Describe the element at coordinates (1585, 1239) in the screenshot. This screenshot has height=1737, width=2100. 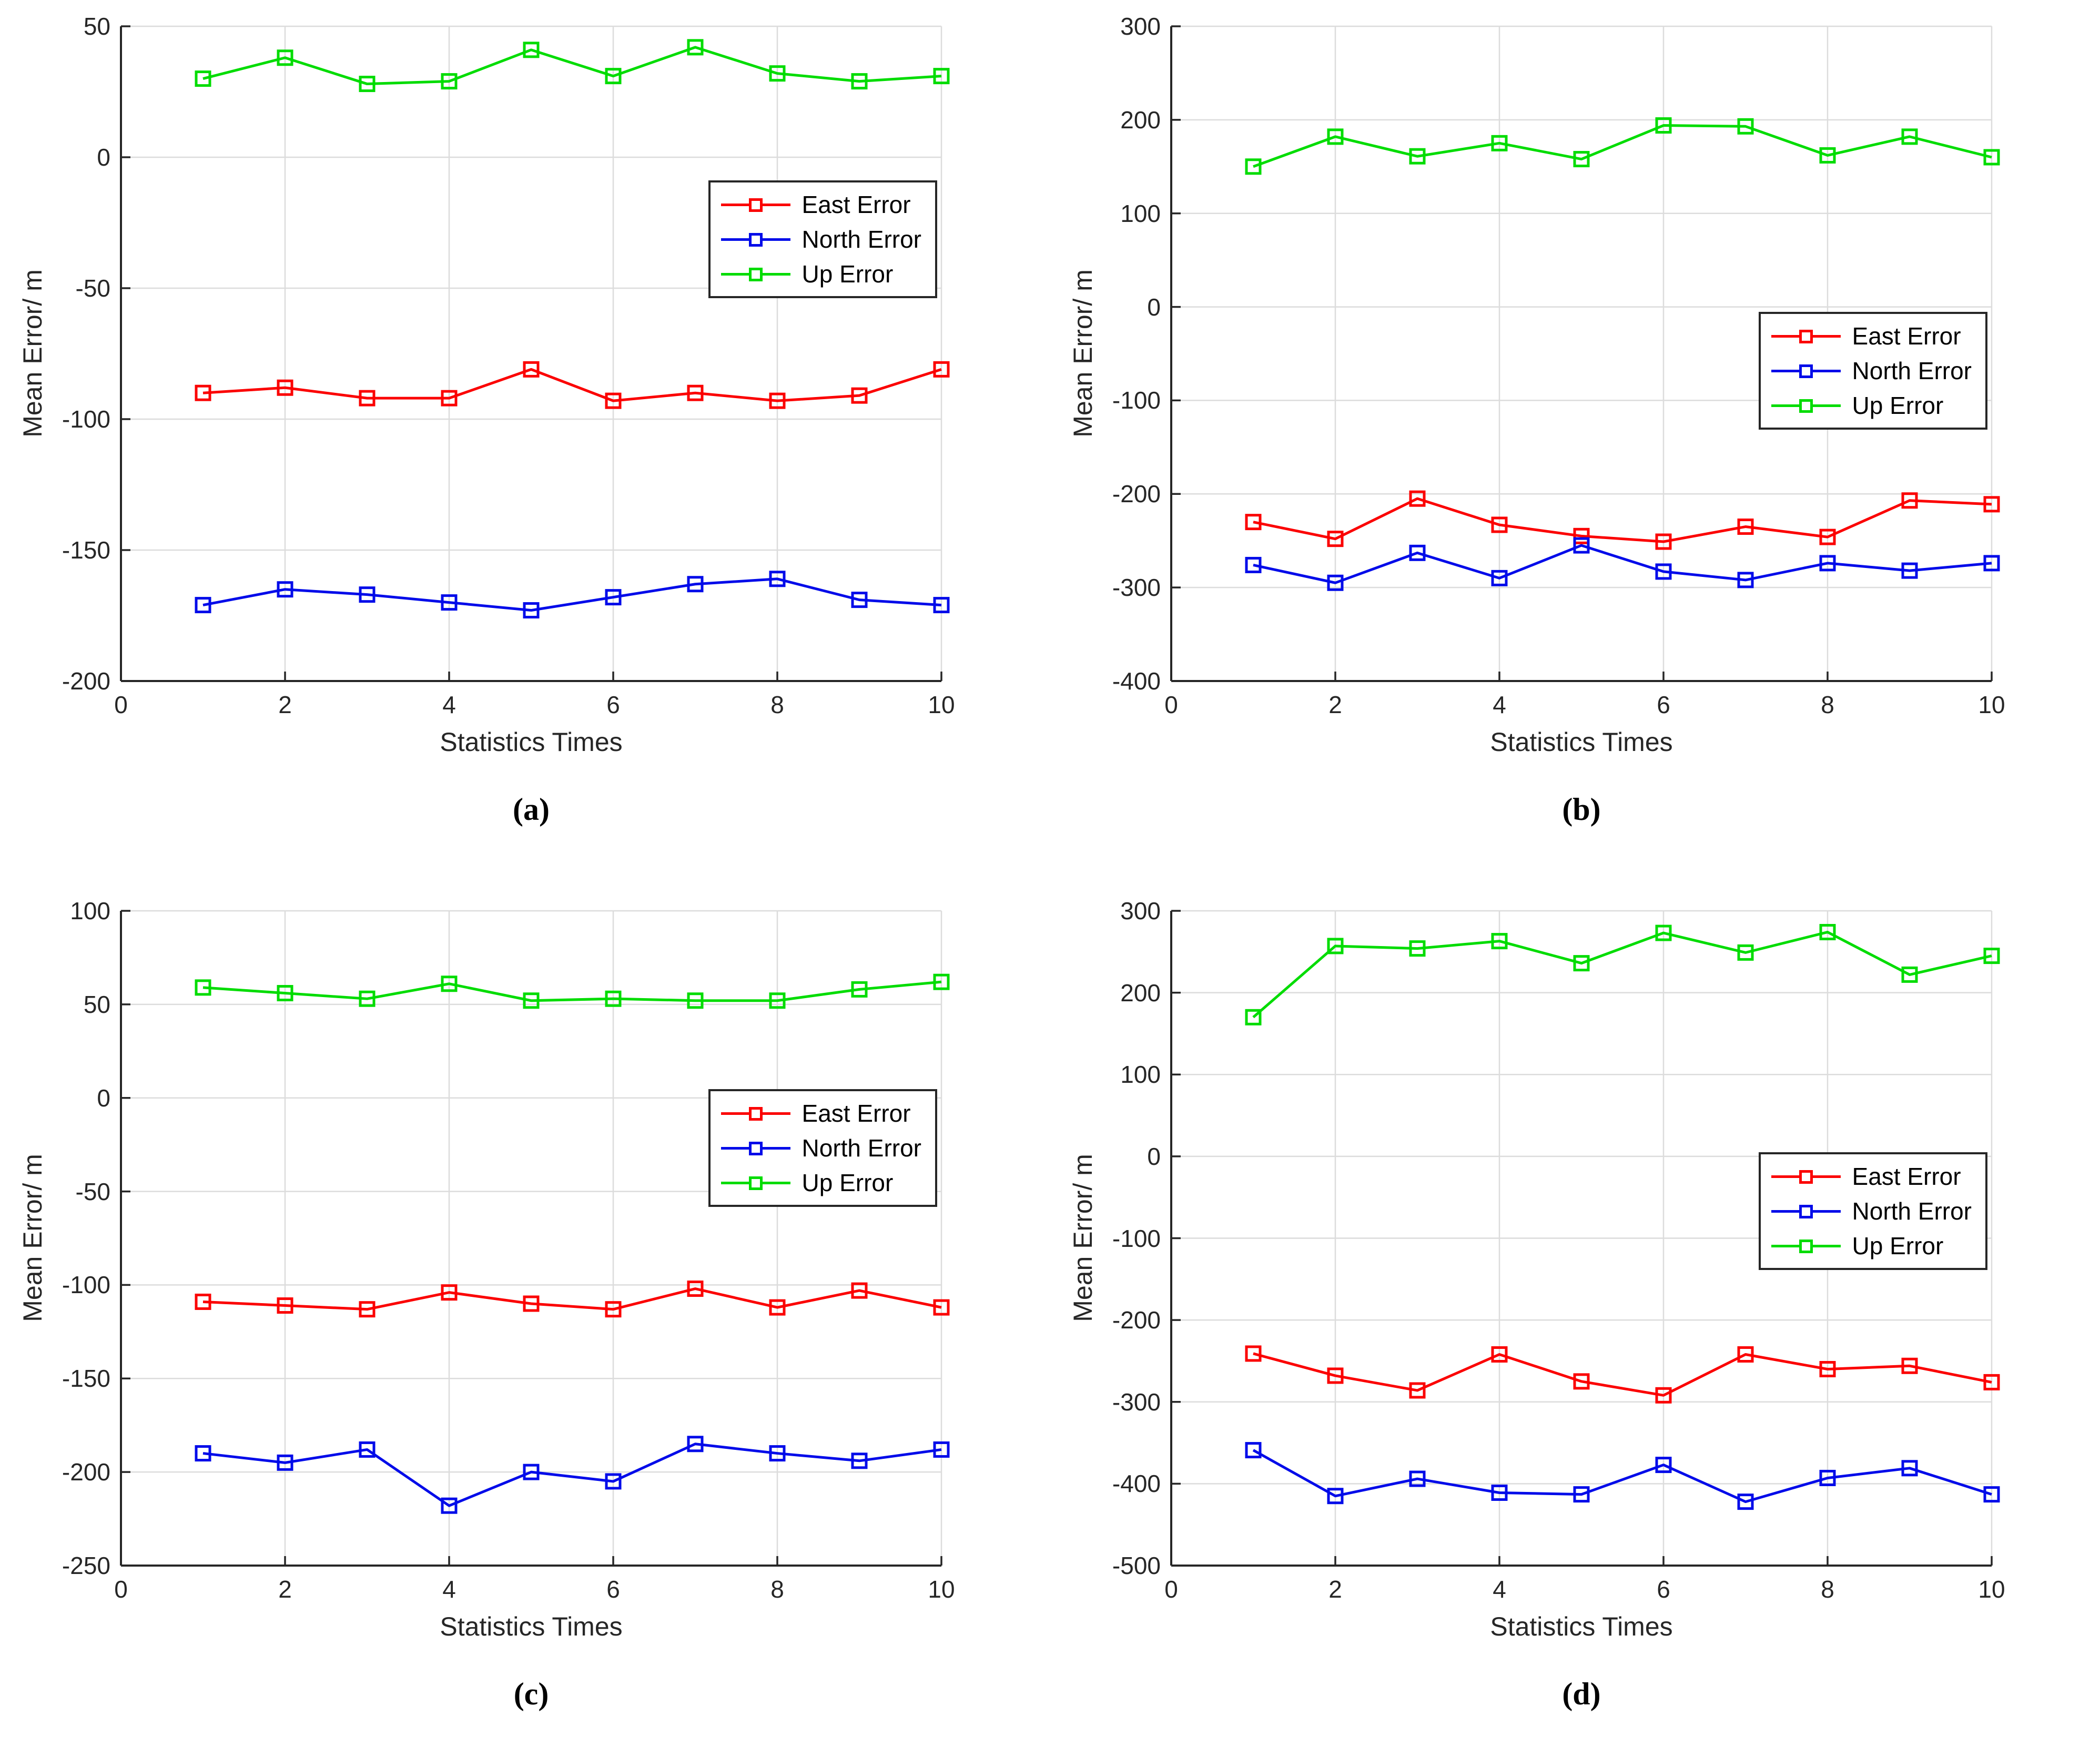
I see `plot-canvas` at that location.